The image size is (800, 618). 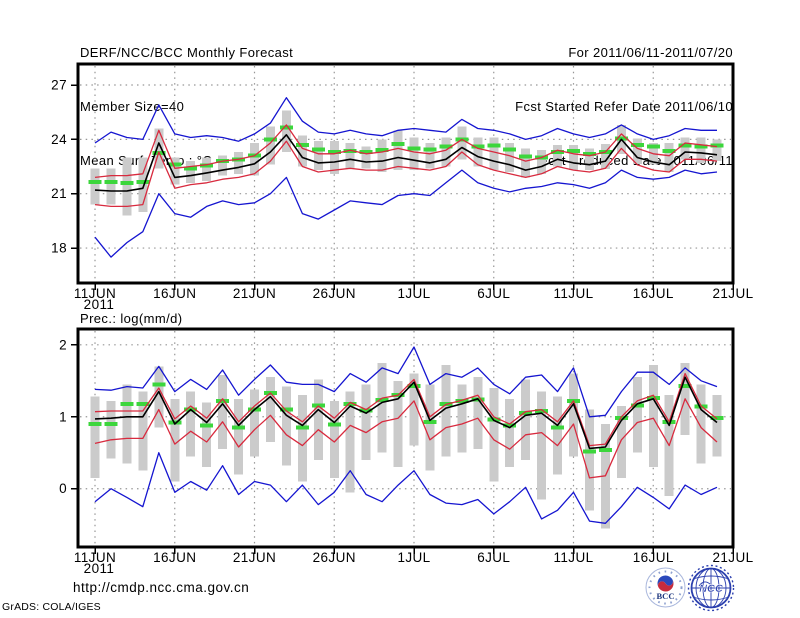 I want to click on bcc-logo: BCC, so click(x=665, y=587).